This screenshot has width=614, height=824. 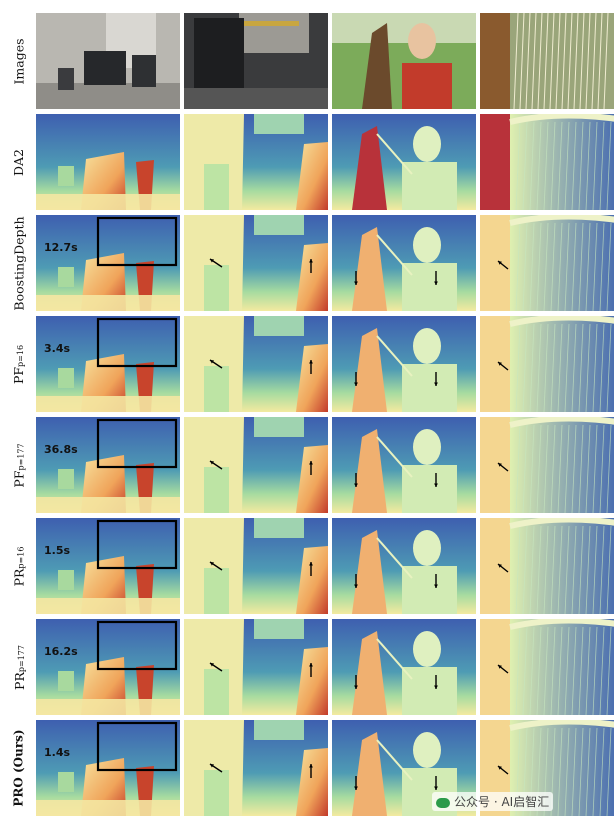 I want to click on depth-map-office-scene: 36.8s, so click(x=108, y=465).